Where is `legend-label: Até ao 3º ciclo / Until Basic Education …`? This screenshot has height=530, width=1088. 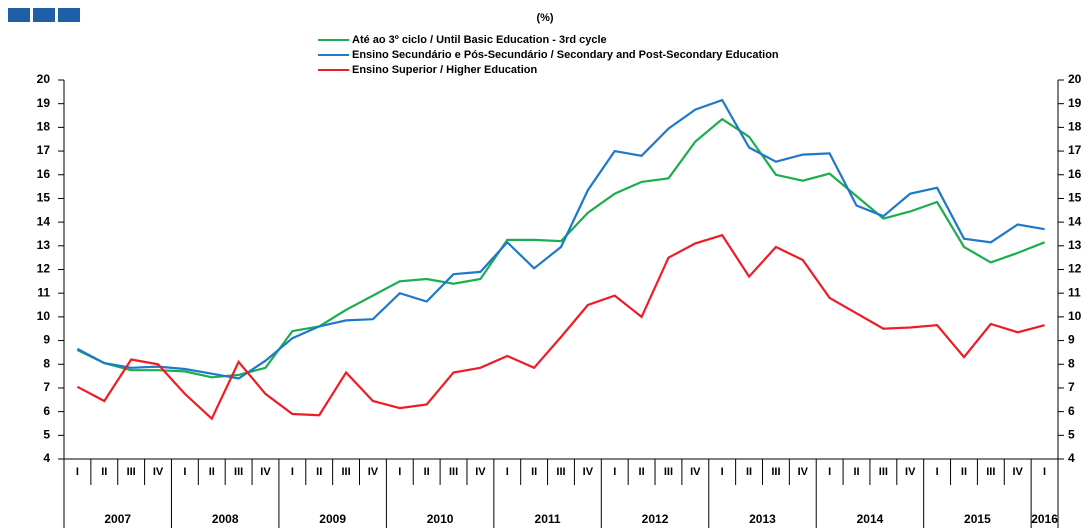 legend-label: Até ao 3º ciclo / Until Basic Education … is located at coordinates (479, 40).